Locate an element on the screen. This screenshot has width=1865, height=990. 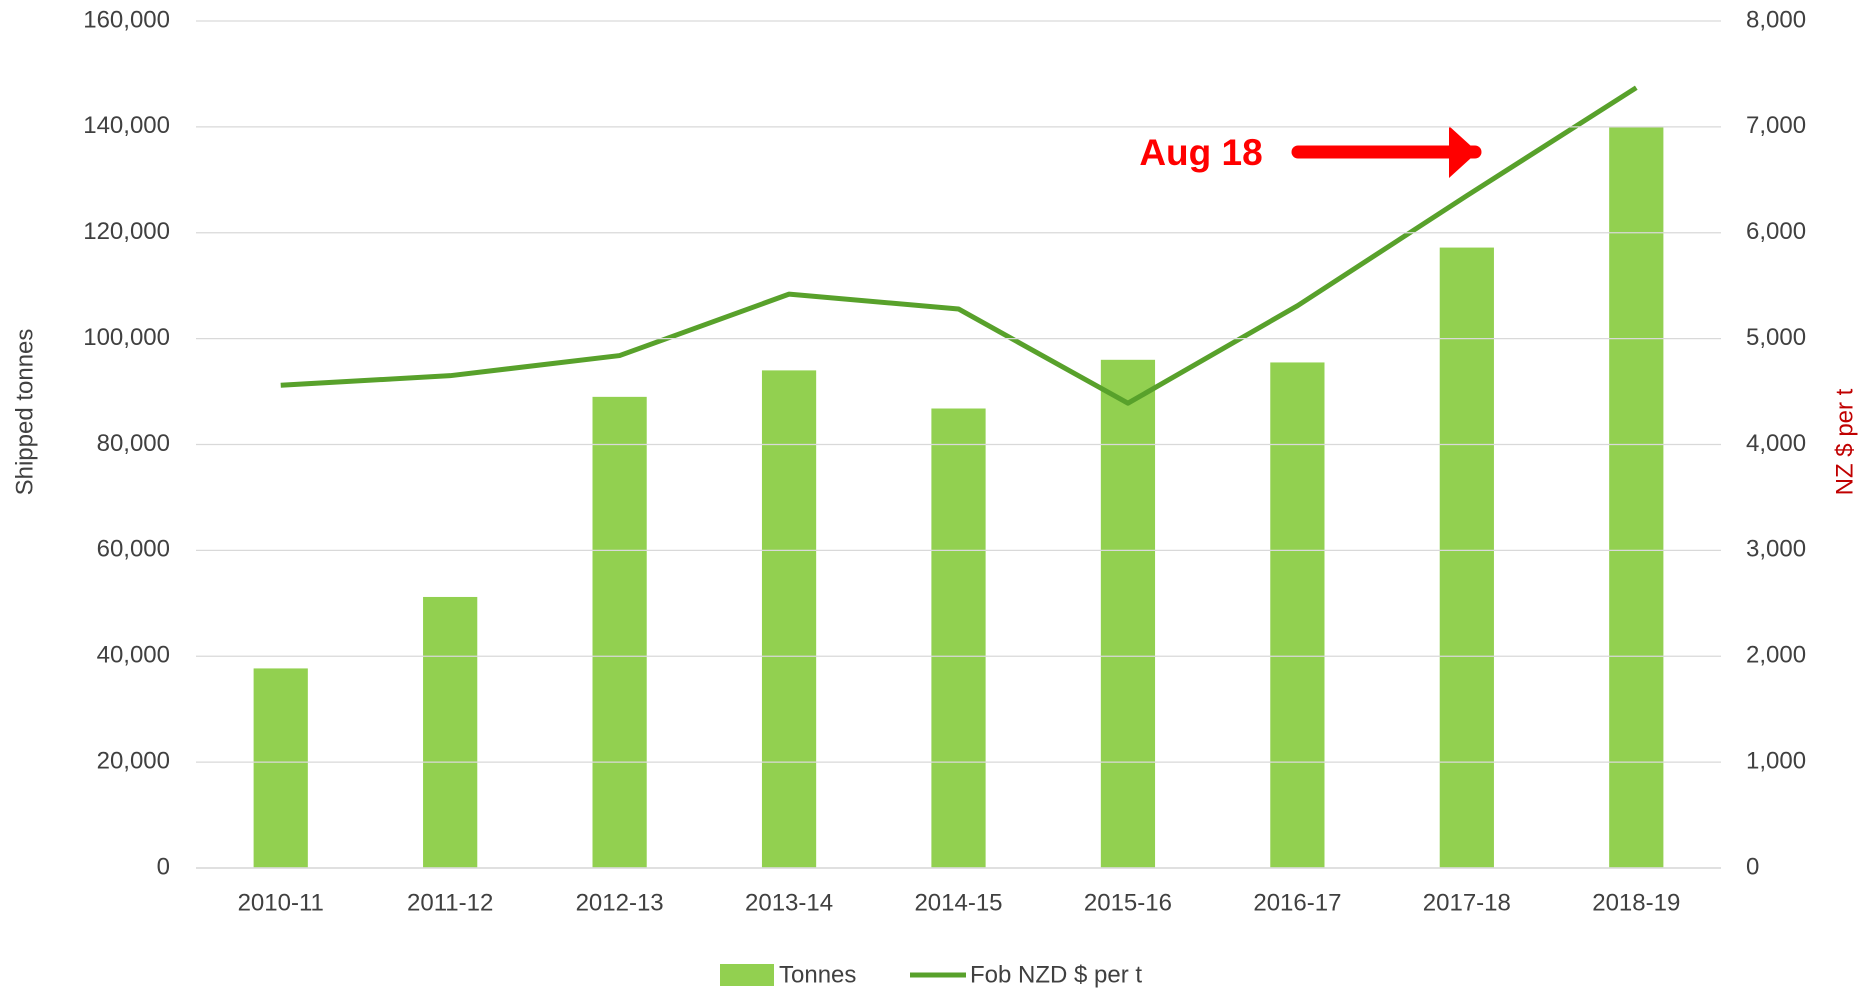
y-tick-label: 80,000 is located at coordinates (133, 443).